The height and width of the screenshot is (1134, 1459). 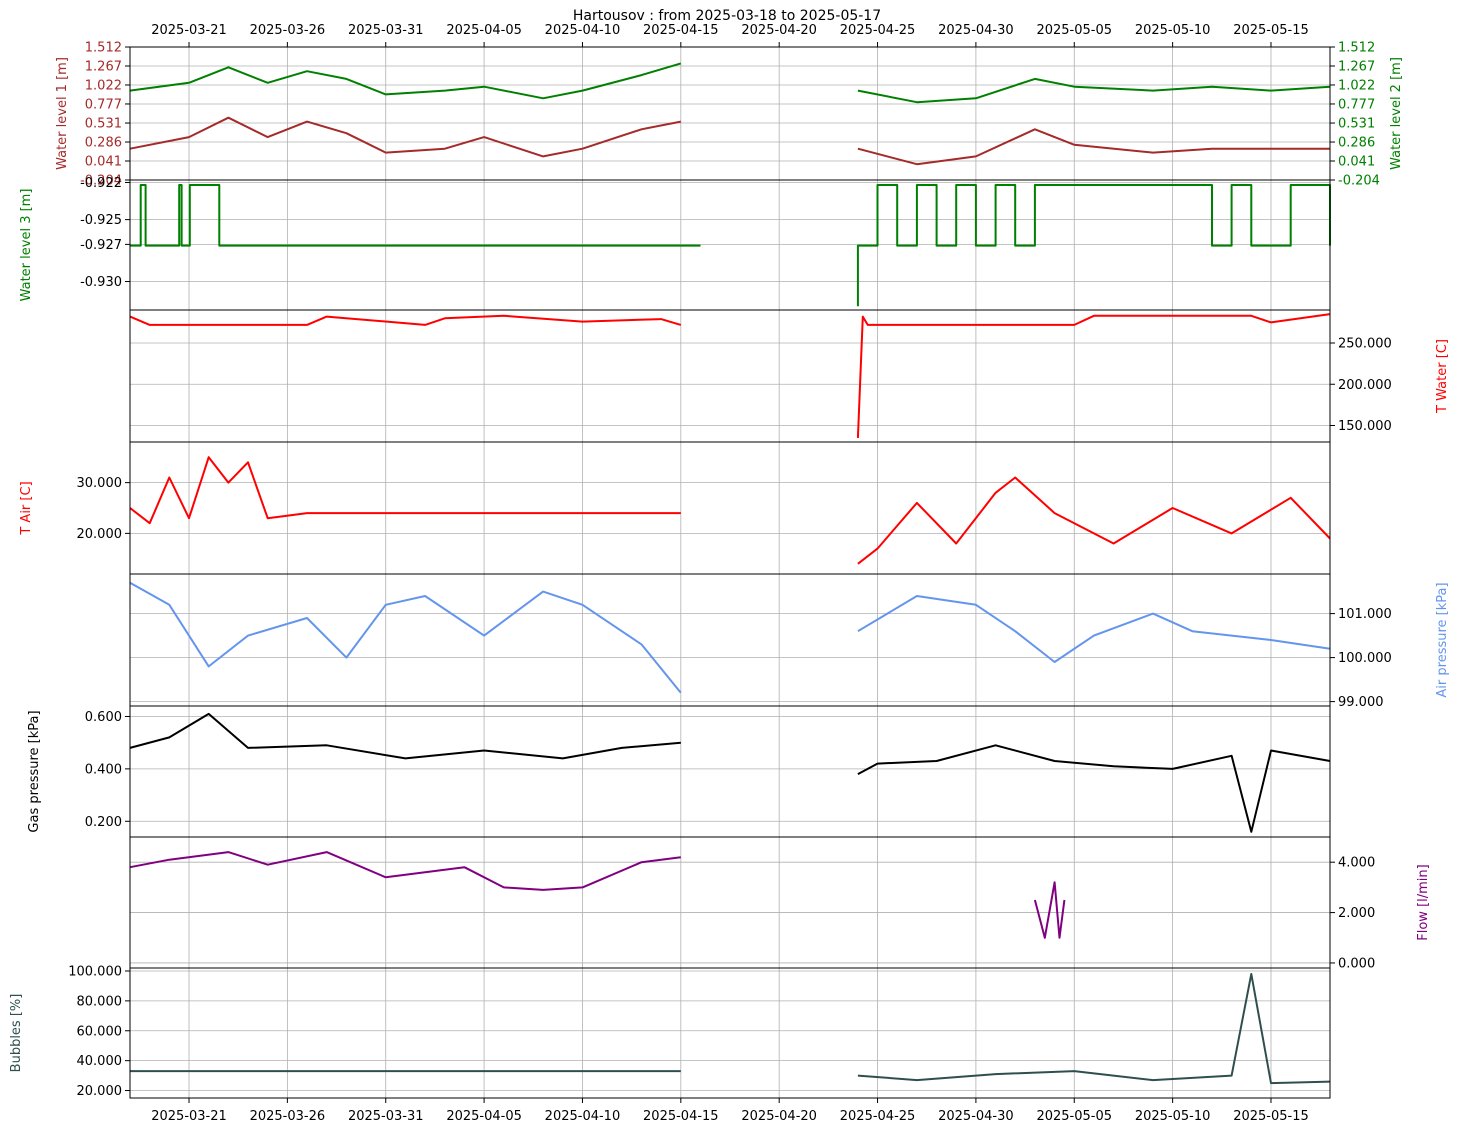 I want to click on y-axis-label-right: Air pressure [kPa], so click(x=1442, y=639).